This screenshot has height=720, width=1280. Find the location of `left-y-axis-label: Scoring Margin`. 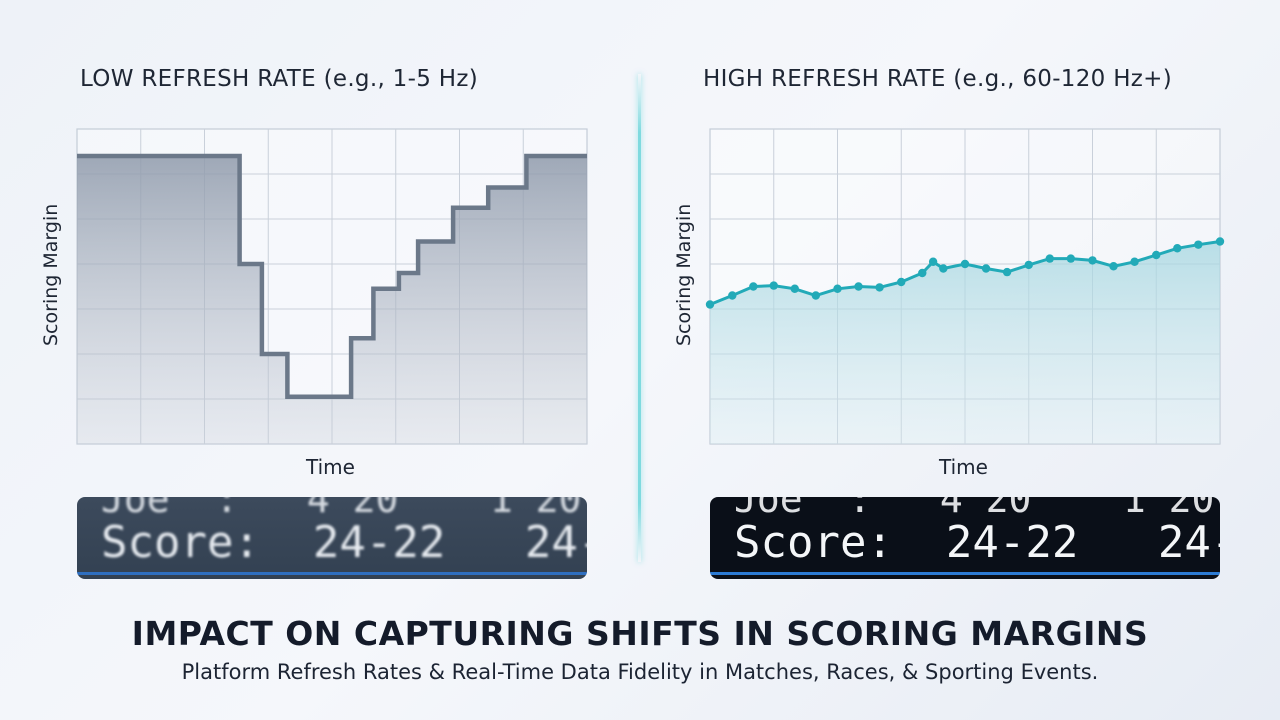

left-y-axis-label: Scoring Margin is located at coordinates (51, 274).